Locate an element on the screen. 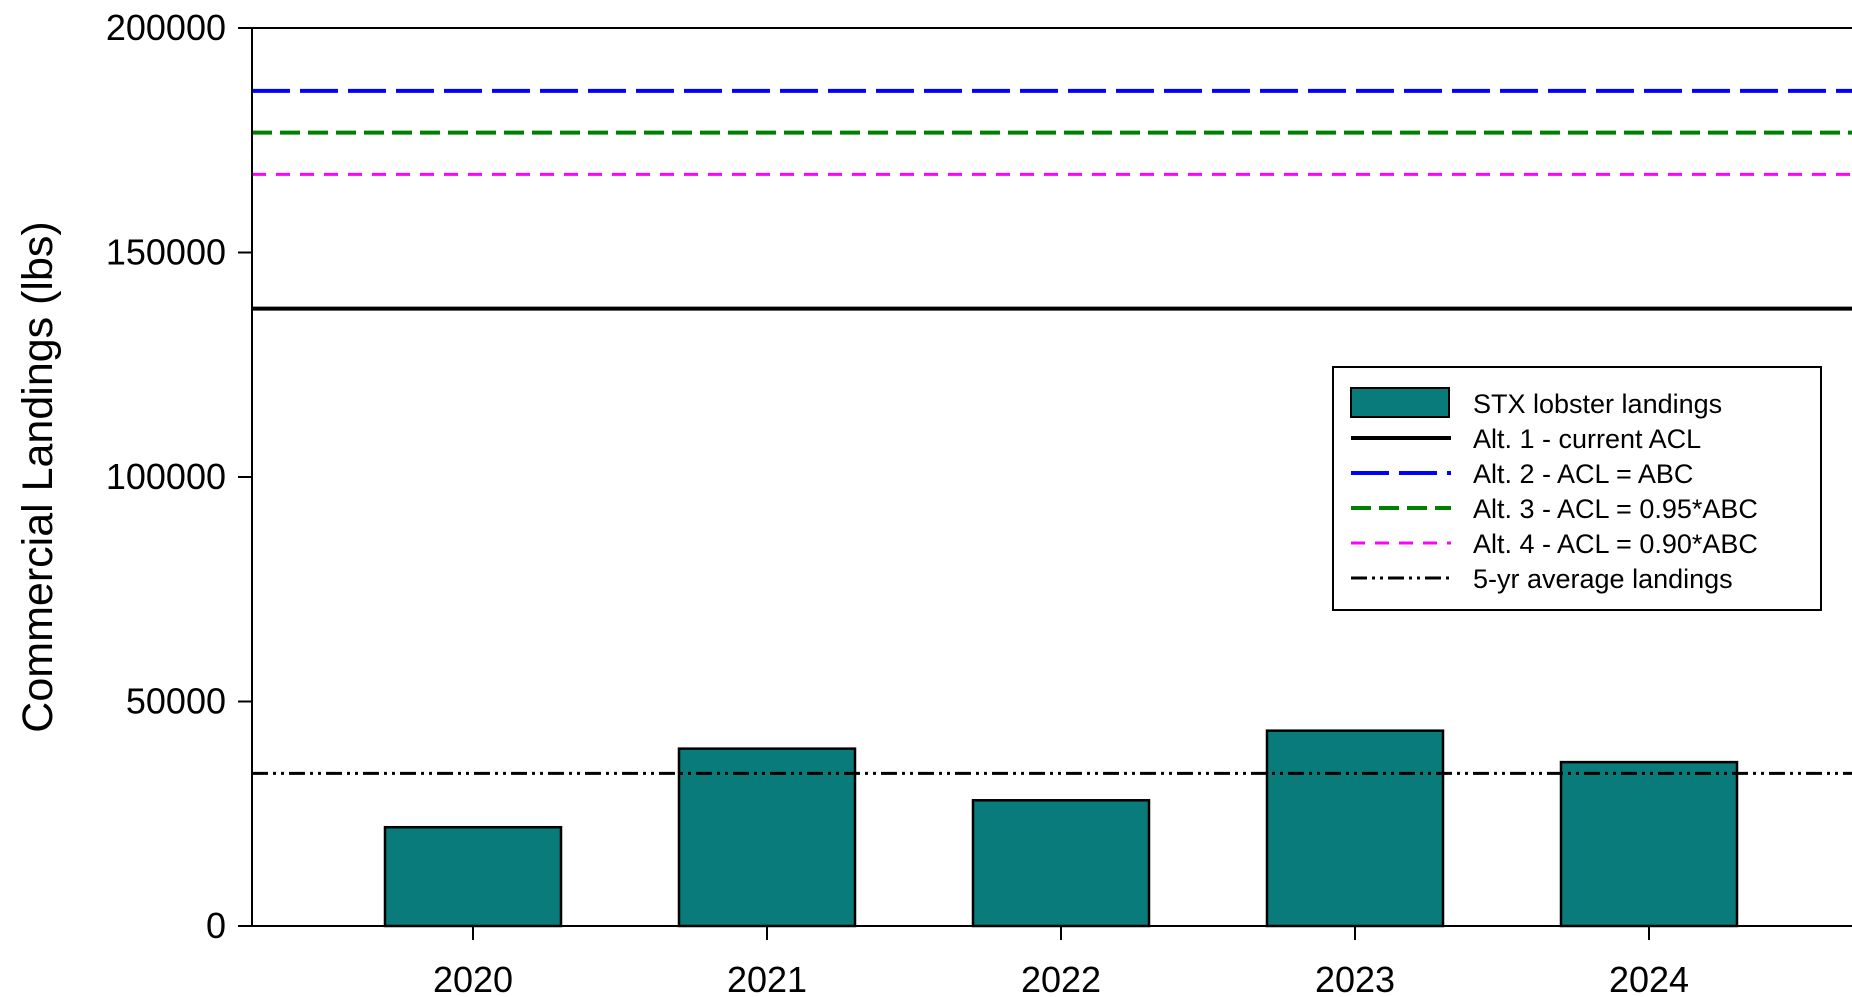 This screenshot has width=1852, height=997. y-axis: 0 50000 100000 150000 200000 is located at coordinates (179, 476).